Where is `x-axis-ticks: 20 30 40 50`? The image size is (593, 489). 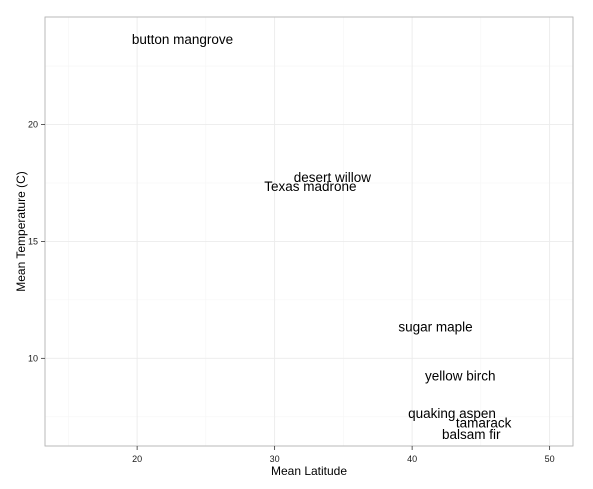
x-axis-ticks: 20 30 40 50 is located at coordinates (343, 455).